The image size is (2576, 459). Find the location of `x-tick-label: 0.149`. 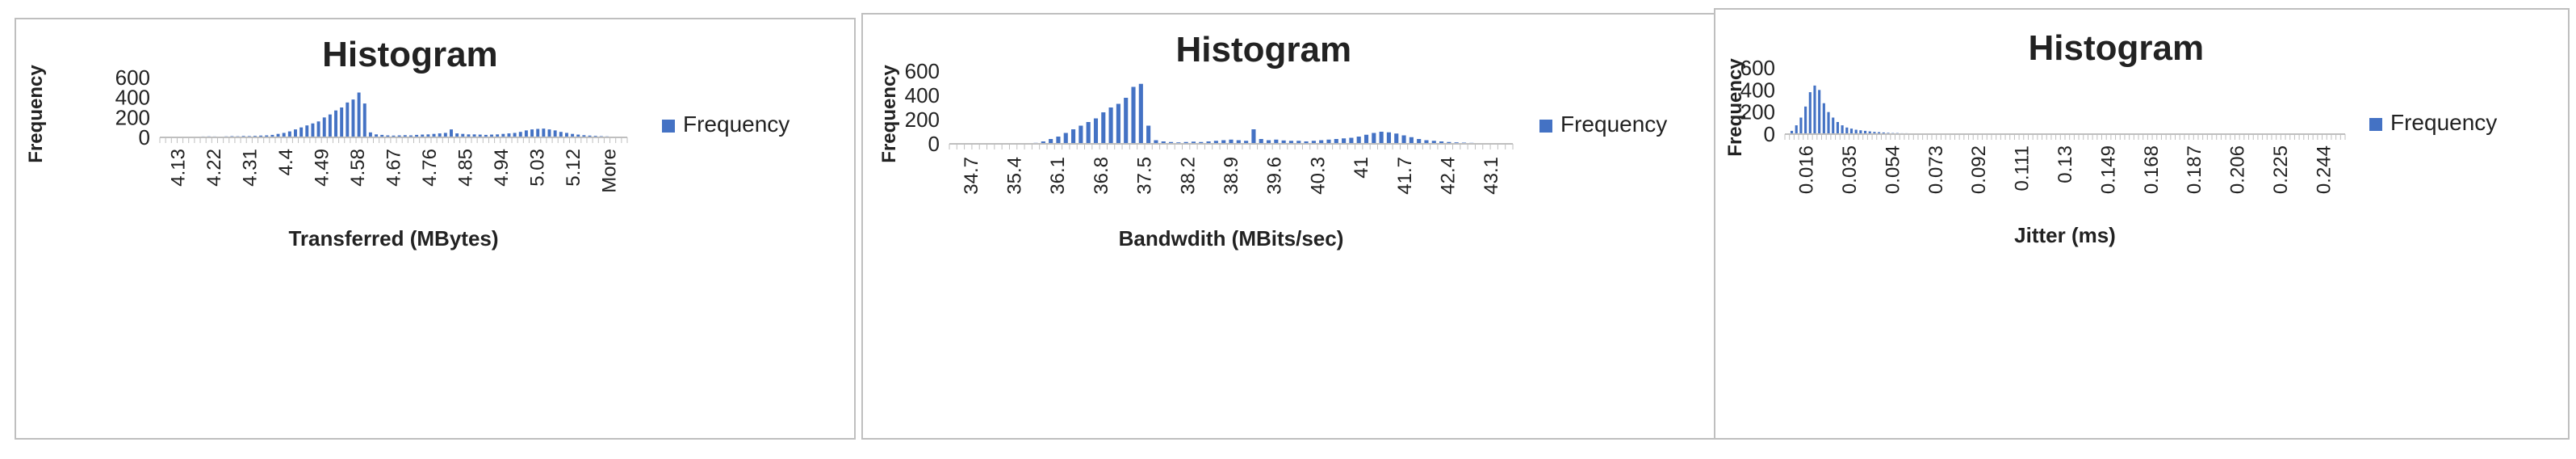

x-tick-label: 0.149 is located at coordinates (2108, 169).